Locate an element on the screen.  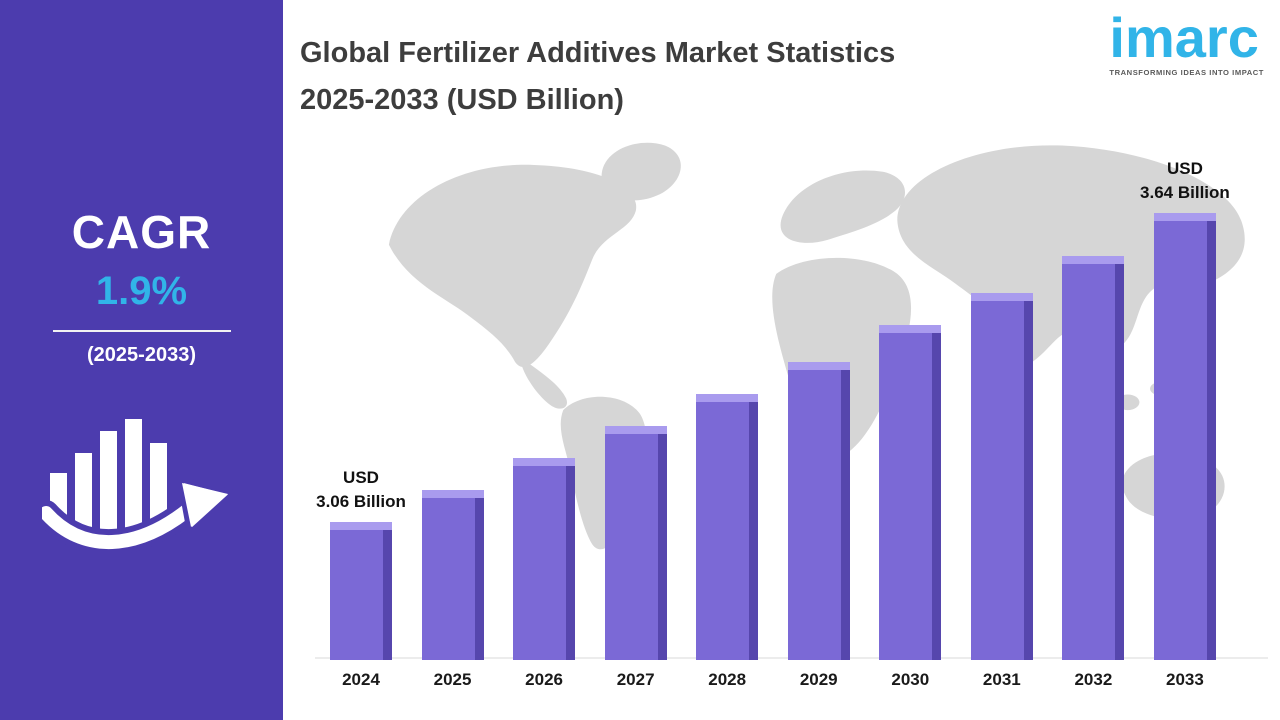
bar-2032 is located at coordinates (1093, 458).